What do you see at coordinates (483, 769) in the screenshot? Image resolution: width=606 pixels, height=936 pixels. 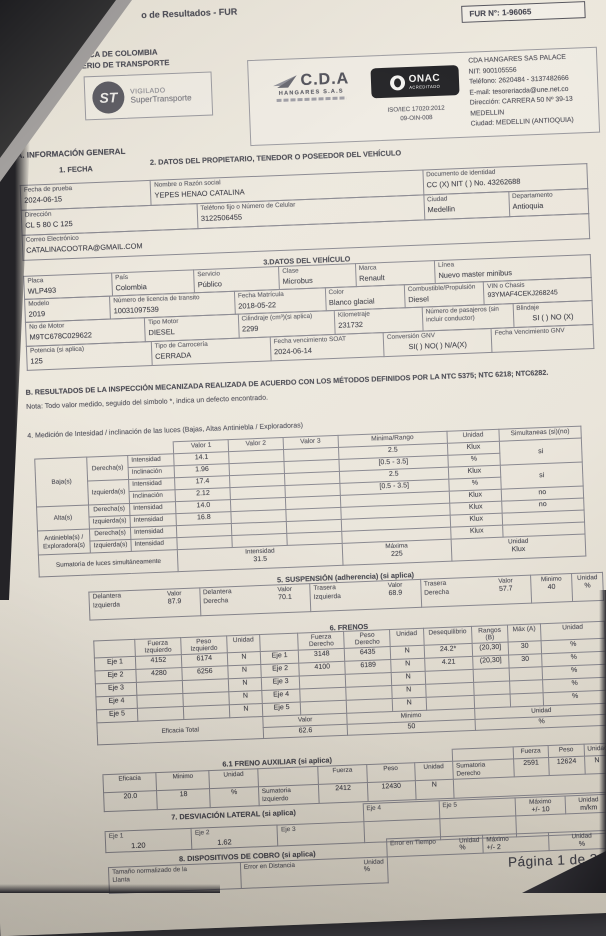 I see `aux-sum-der-label: Sumatoria Derecho` at bounding box center [483, 769].